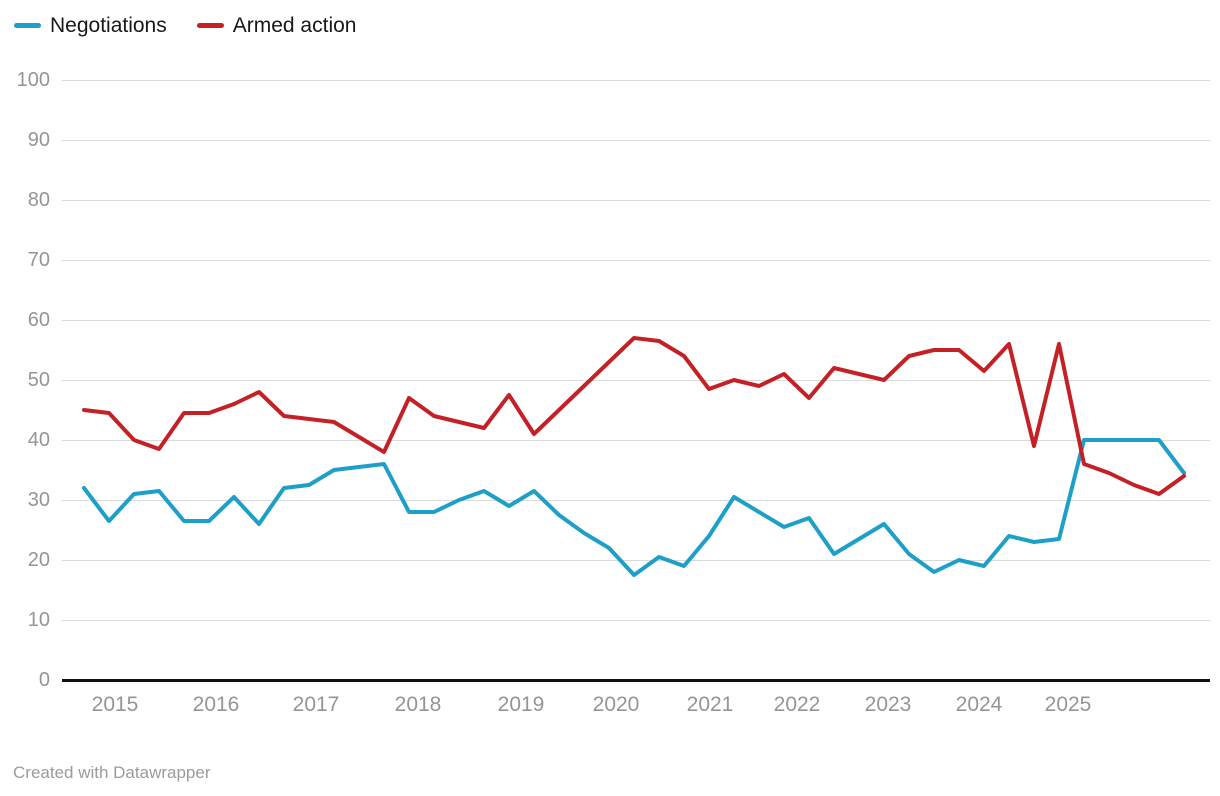 The image size is (1220, 796). Describe the element at coordinates (1068, 704) in the screenshot. I see `x-tick-label: 2025` at that location.